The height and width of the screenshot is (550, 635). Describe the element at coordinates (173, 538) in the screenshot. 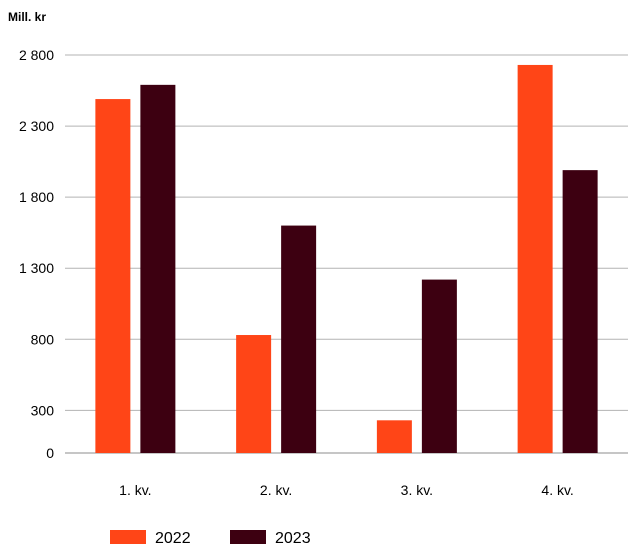

I see `legend-label-2022: 2022` at that location.